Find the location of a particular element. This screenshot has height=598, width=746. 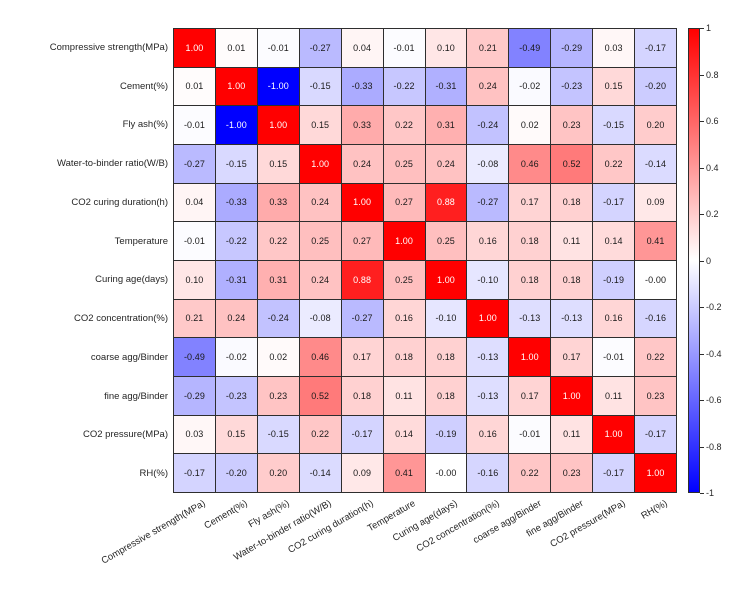

heatmap-cell: 0.31 is located at coordinates (278, 280).